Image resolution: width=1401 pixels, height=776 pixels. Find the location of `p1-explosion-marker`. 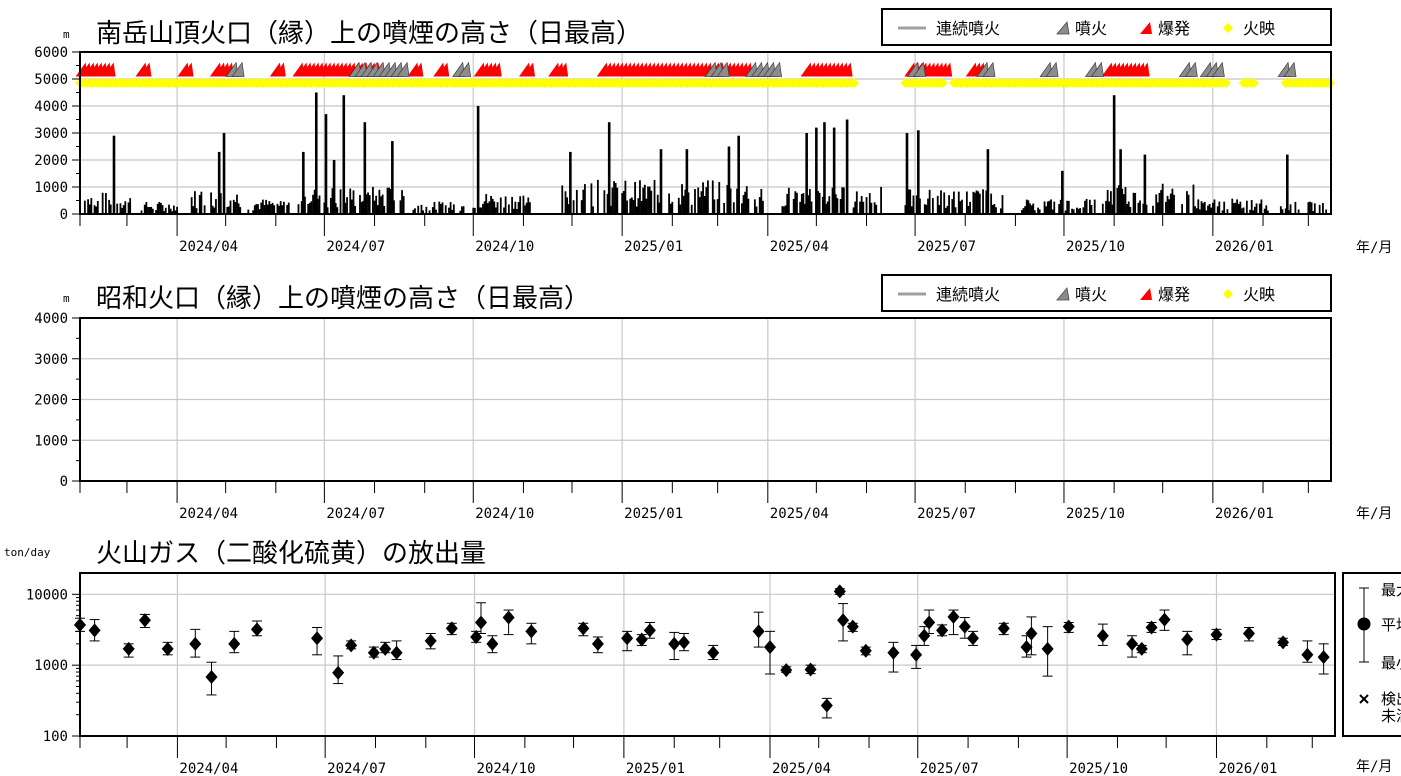

p1-explosion-marker is located at coordinates (846, 69).